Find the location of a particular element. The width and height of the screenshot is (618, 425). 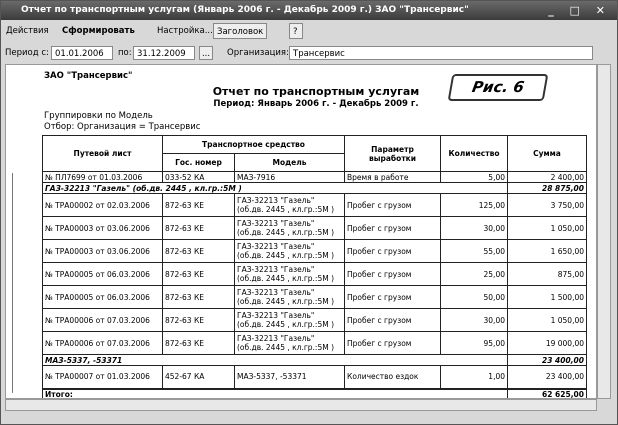

table-cell: № ТРА00007 от 01.03.2006 is located at coordinates (102, 377).